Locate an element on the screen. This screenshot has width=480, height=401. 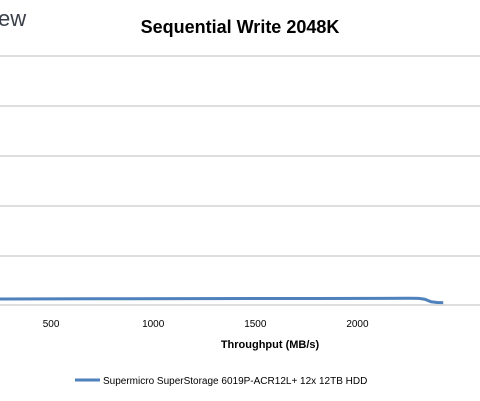
x-axis-label: Throughput (MB/s) is located at coordinates (270, 345).